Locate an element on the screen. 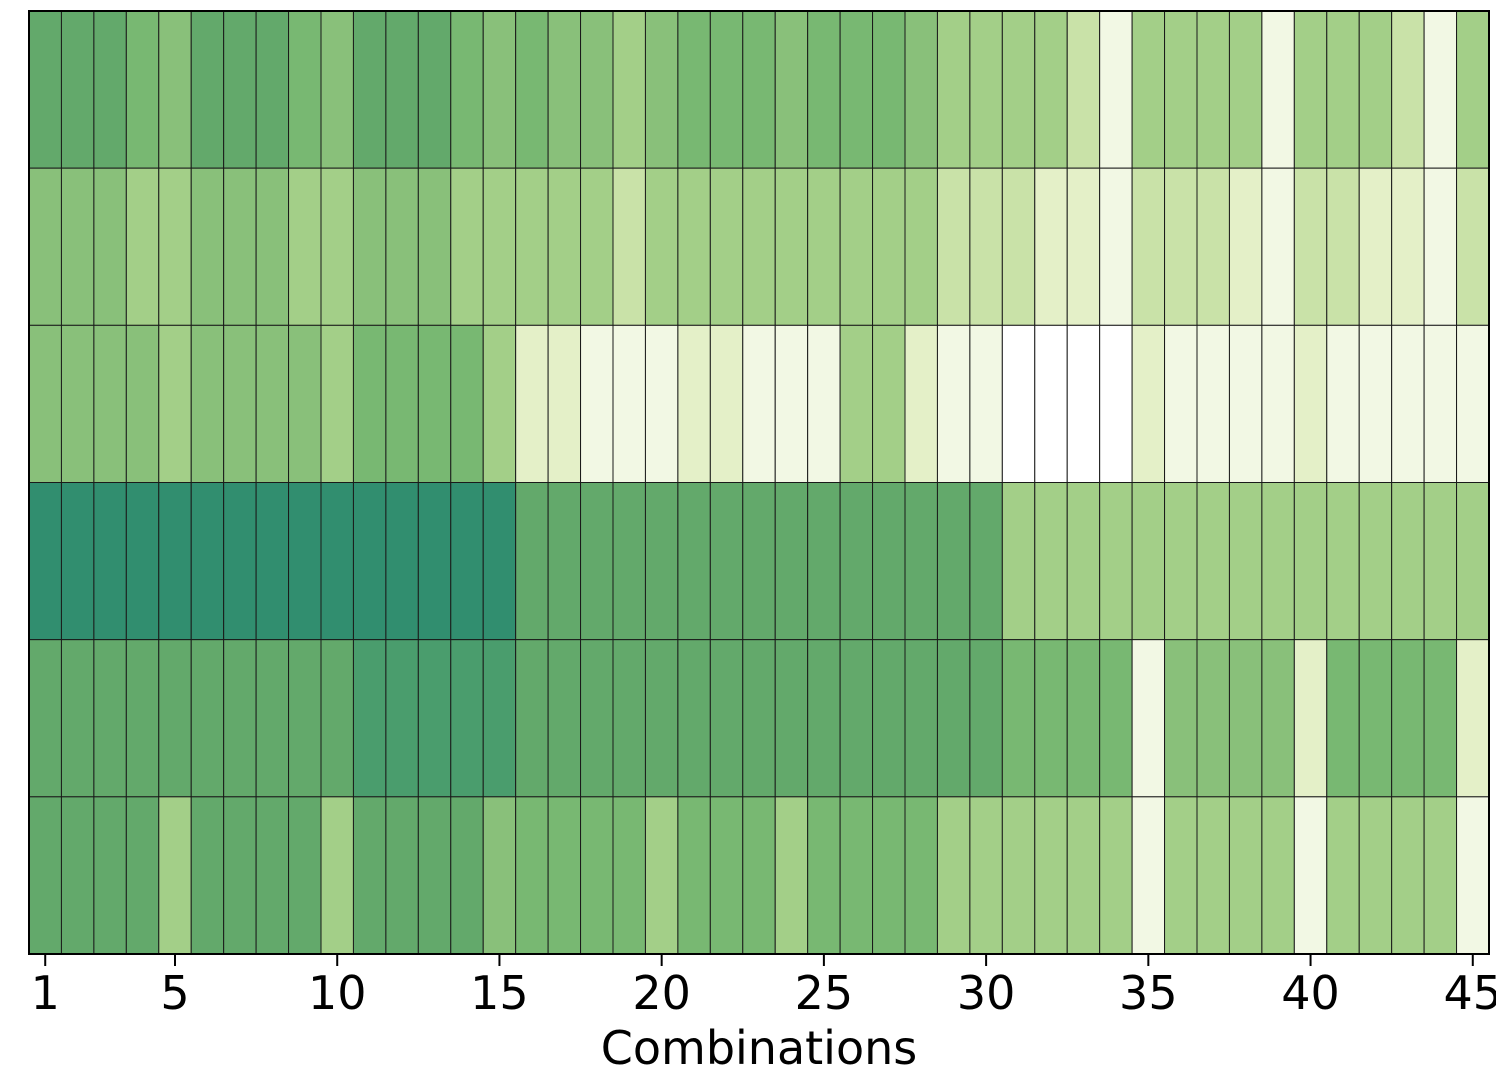 This screenshot has width=1496, height=1076. x-axis-label: Combinations is located at coordinates (759, 1048).